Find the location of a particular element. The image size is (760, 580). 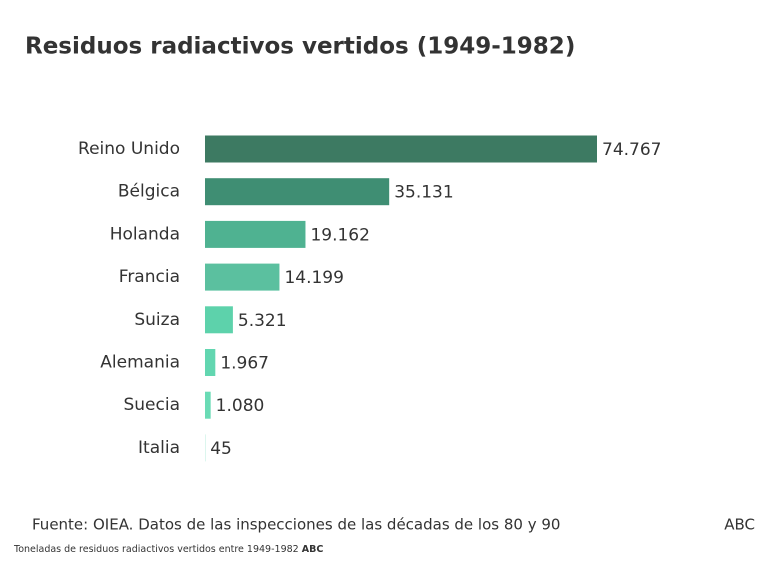

value-label: 19.162 is located at coordinates (339, 235).